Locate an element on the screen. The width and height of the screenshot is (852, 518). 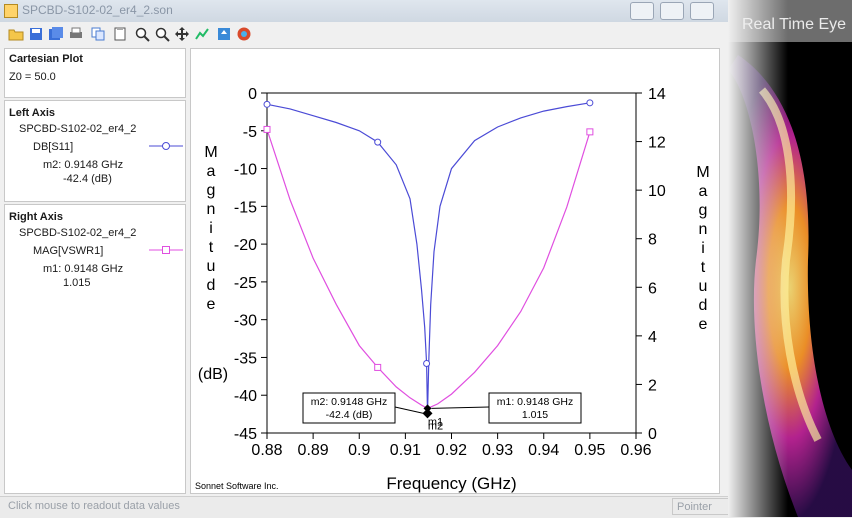
left-axis-label-char: t is located at coordinates (211, 247).